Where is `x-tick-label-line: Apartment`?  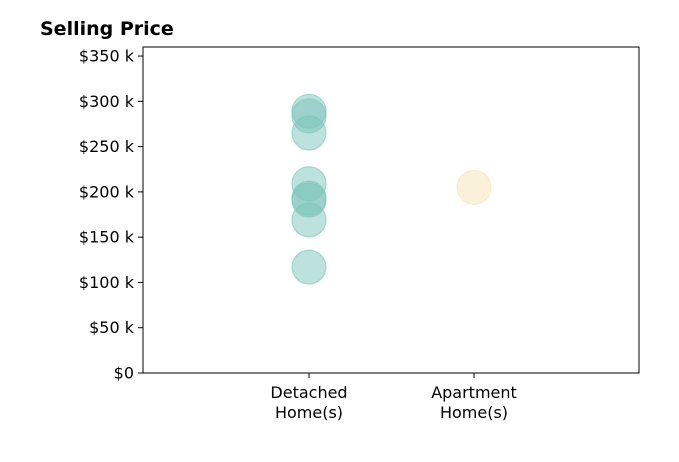
x-tick-label-line: Apartment is located at coordinates (474, 392).